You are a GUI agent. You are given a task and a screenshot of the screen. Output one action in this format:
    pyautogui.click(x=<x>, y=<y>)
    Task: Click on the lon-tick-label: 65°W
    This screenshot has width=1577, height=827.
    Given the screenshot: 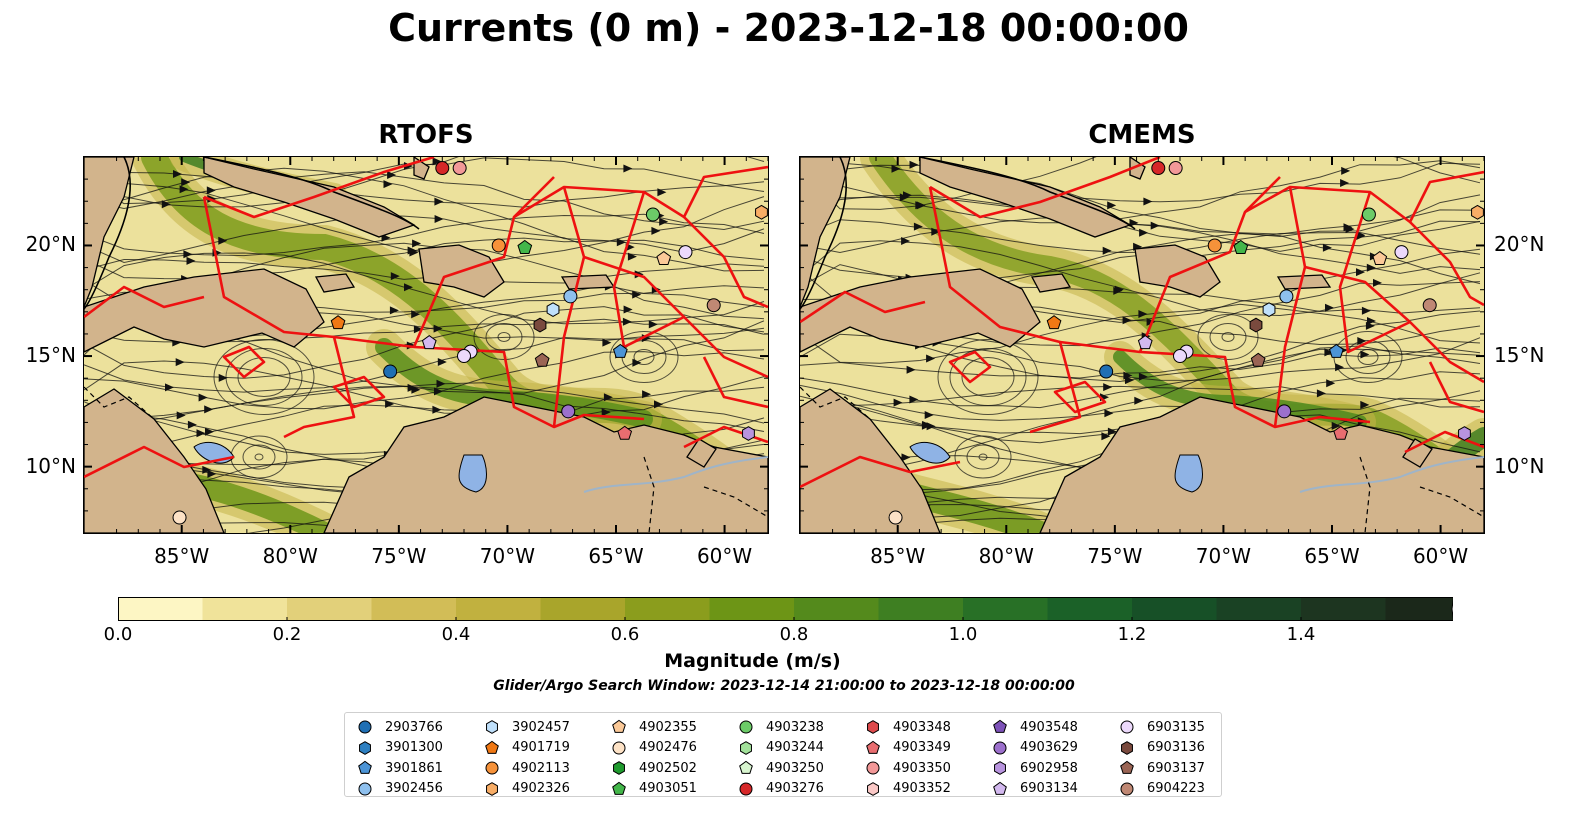 What is the action you would take?
    pyautogui.click(x=616, y=556)
    